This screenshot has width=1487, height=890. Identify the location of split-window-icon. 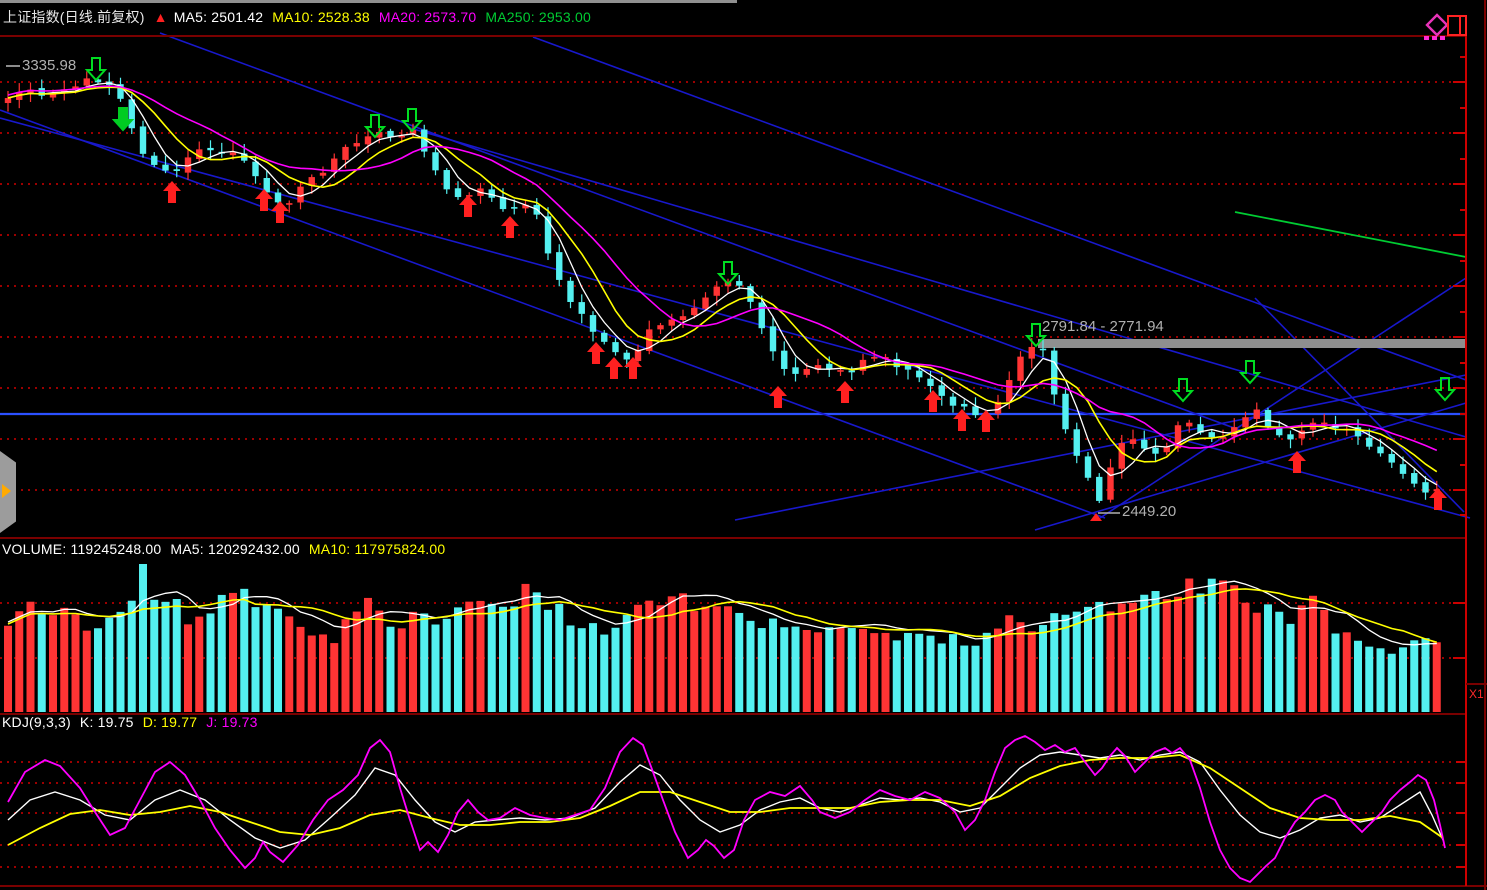
(1457, 25).